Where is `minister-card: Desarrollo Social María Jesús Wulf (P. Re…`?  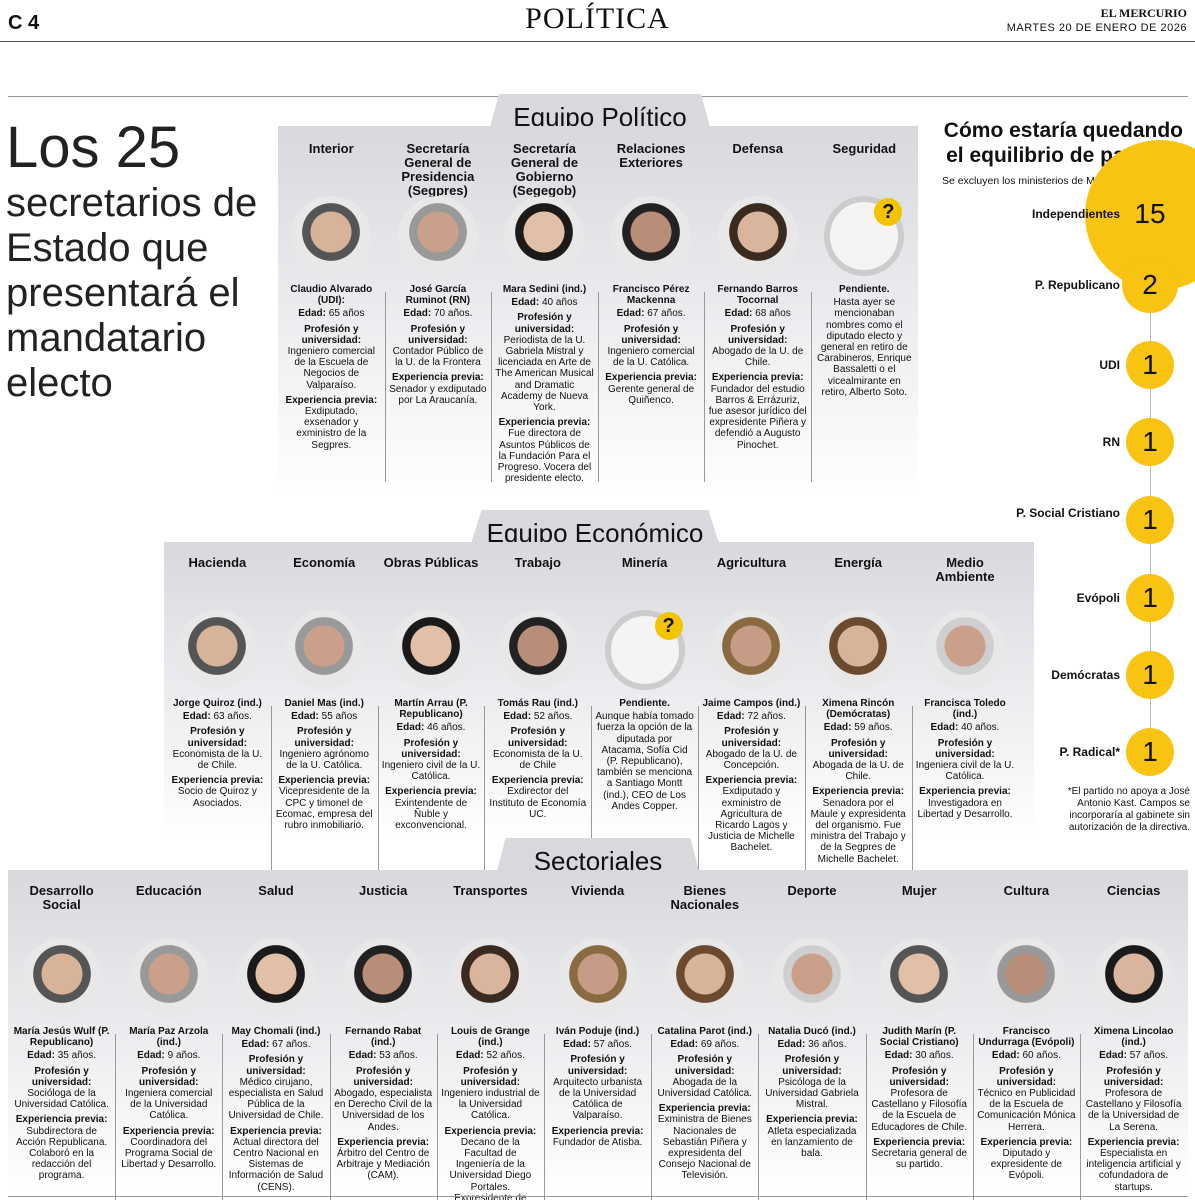
minister-card: Desarrollo Social María Jesús Wulf (P. Re… is located at coordinates (61, 1035).